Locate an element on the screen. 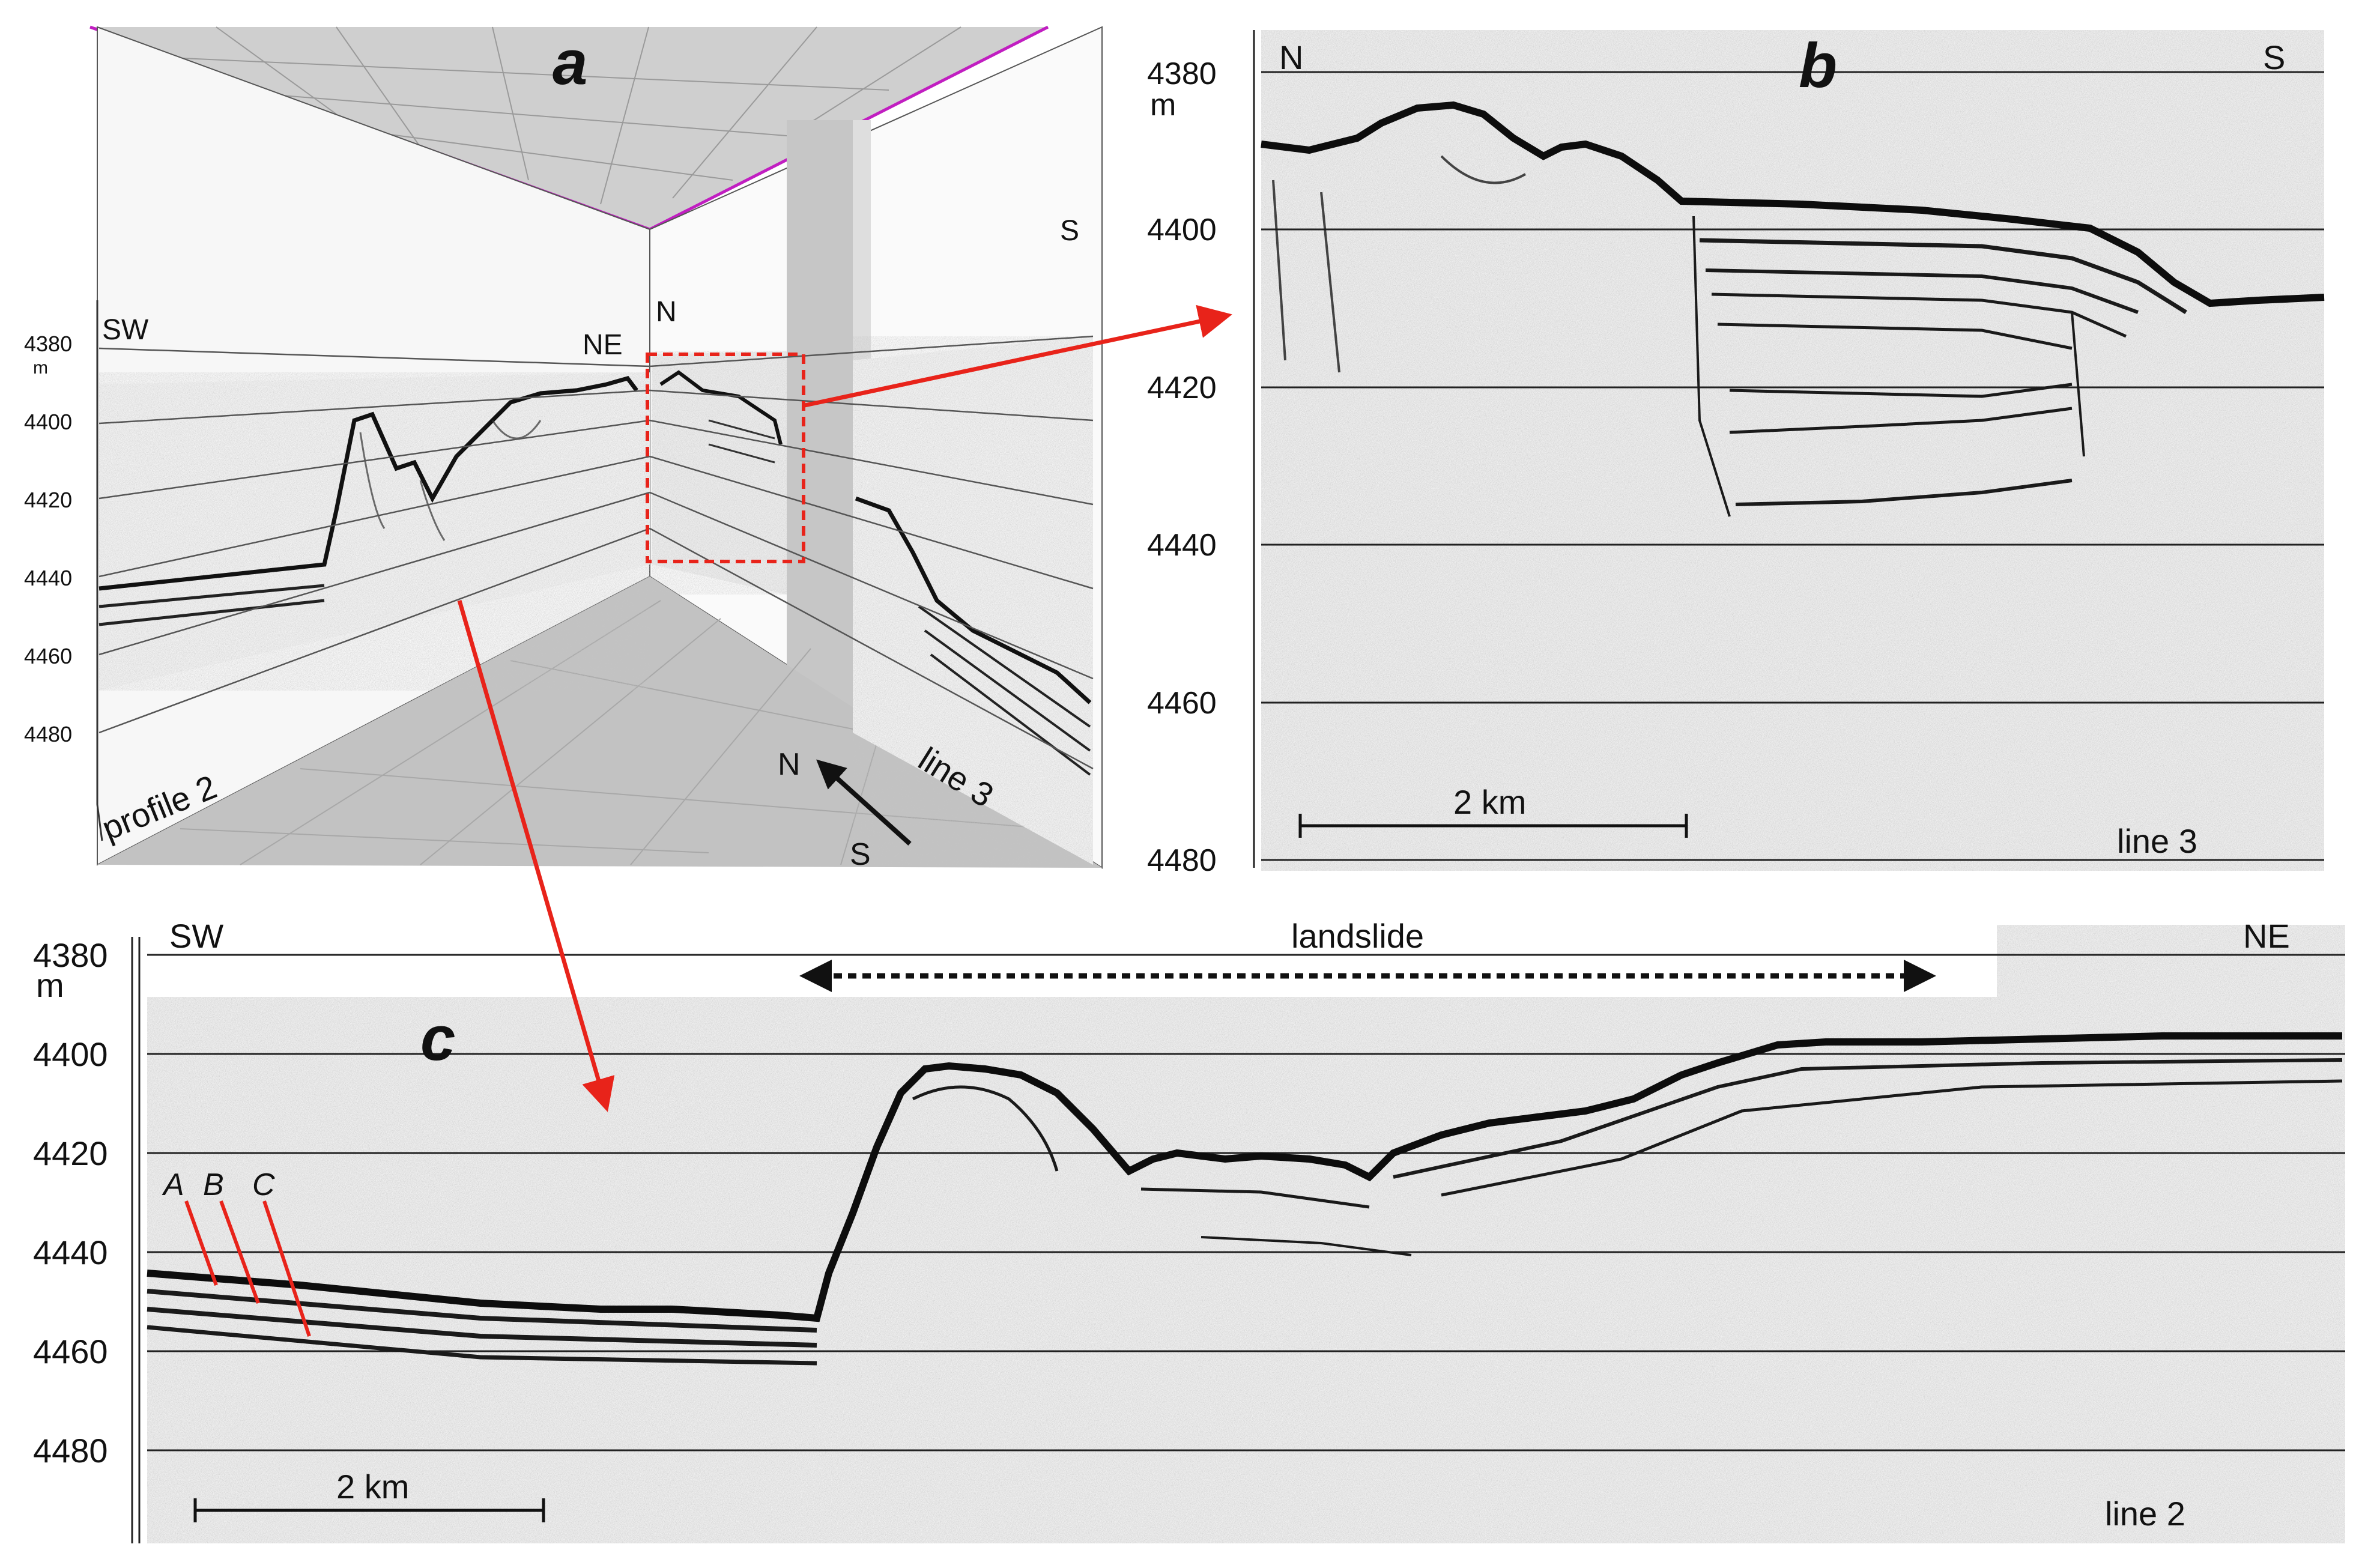 This screenshot has width=2362, height=1568. panel-c-tick-label: 4460 is located at coordinates (70, 1351).